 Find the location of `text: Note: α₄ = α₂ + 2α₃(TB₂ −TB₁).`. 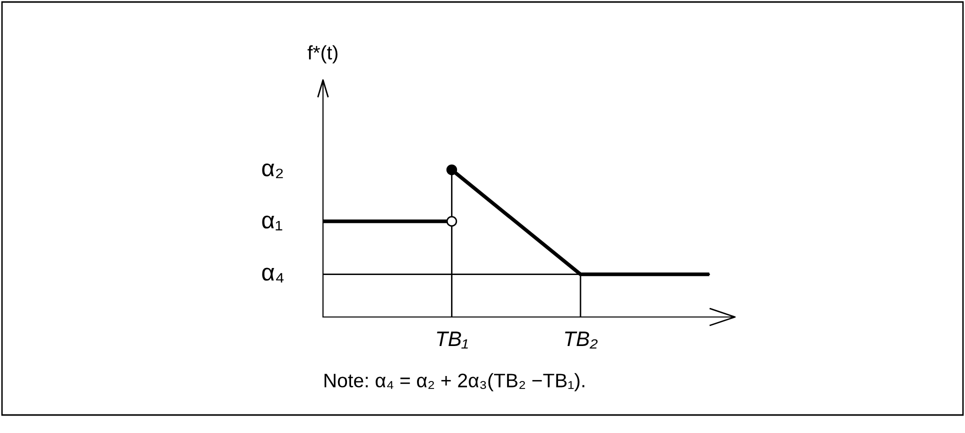

text: Note: α₄ = α₂ + 2α₃(TB₂ −TB₁). is located at coordinates (454, 382).